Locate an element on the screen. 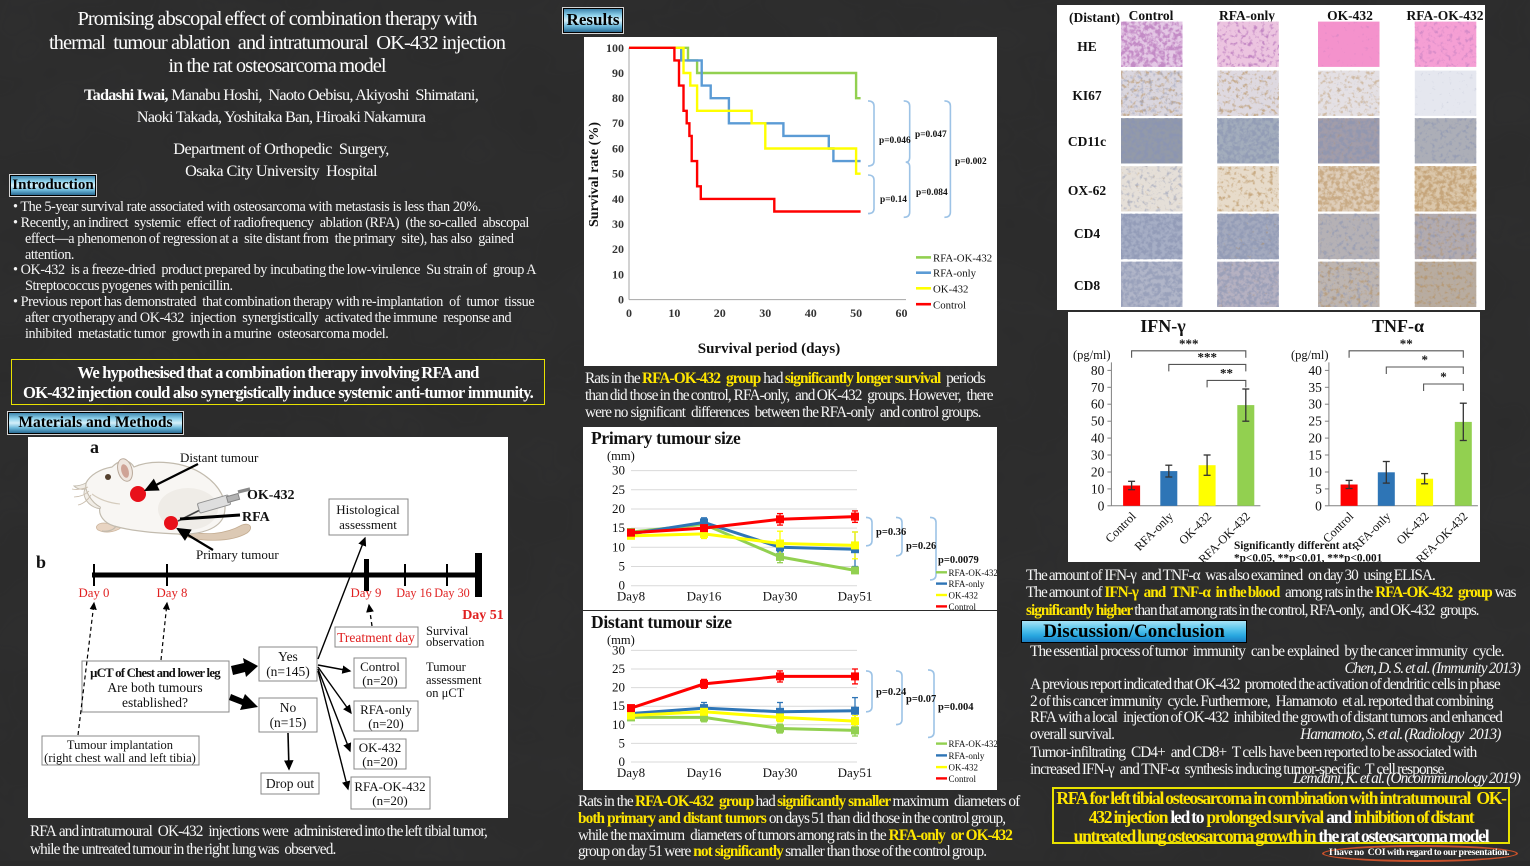 Image resolution: width=1530 pixels, height=866 pixels. svg-text: Day 0 is located at coordinates (94, 593).